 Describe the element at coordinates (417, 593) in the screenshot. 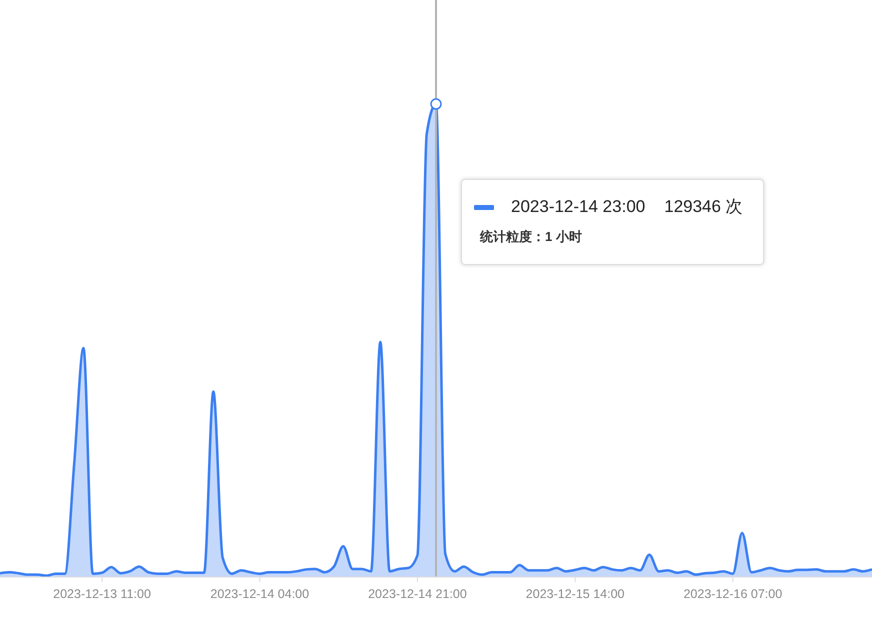

I see `x-tick-label: 2023-12-14 21:00` at that location.